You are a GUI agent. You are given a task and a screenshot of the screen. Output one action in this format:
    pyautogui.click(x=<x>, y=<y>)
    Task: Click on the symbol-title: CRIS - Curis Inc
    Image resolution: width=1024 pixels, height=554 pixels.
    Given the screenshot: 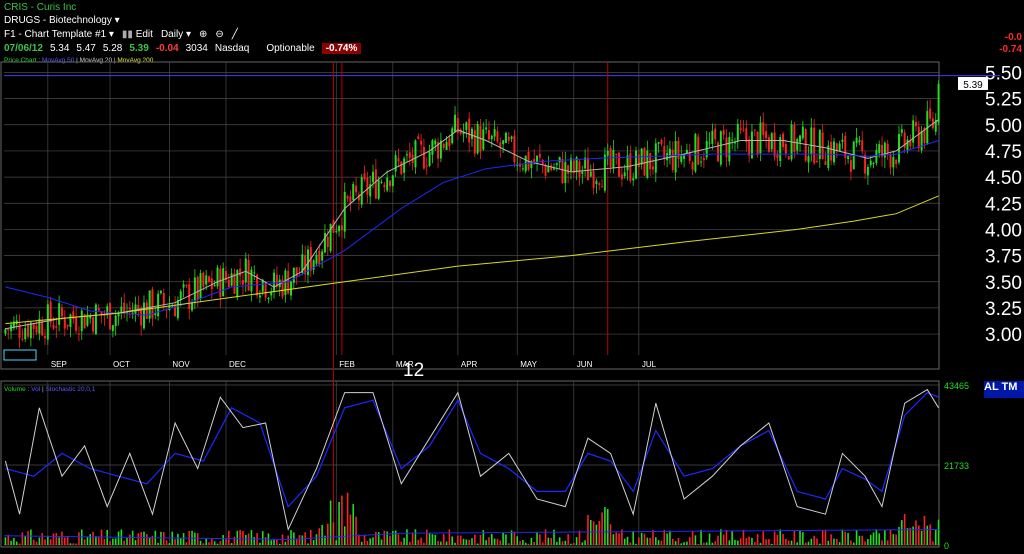 What is the action you would take?
    pyautogui.click(x=40, y=7)
    